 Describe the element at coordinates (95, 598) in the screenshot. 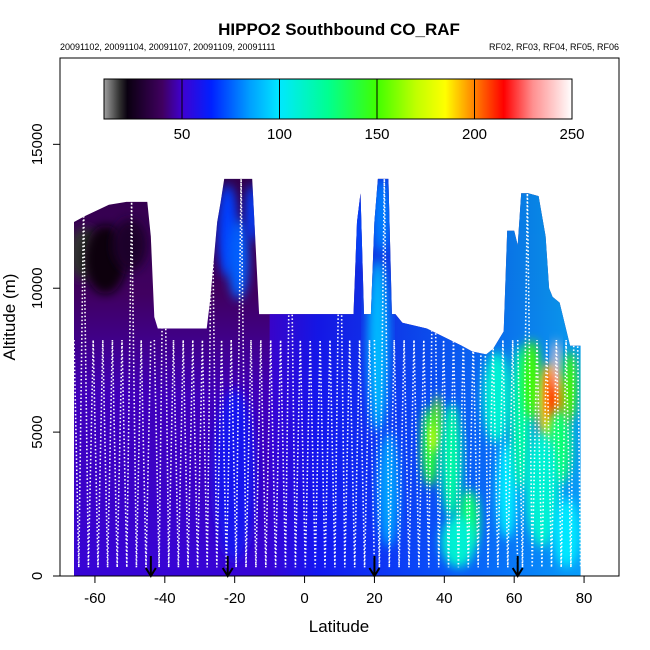

I see `x-tick-label: -60` at that location.